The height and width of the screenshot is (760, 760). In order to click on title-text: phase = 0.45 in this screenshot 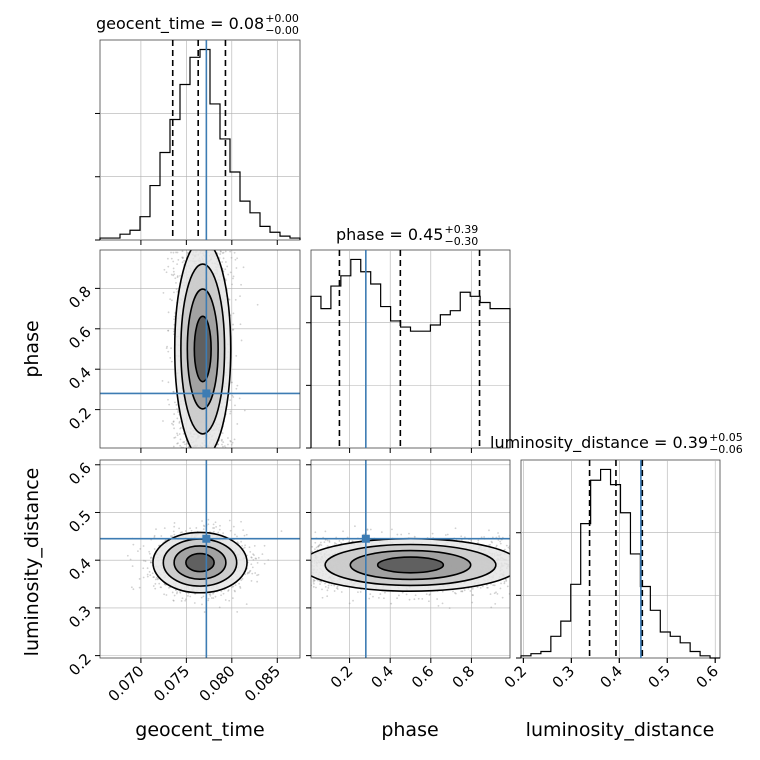, I will do `click(389, 234)`.